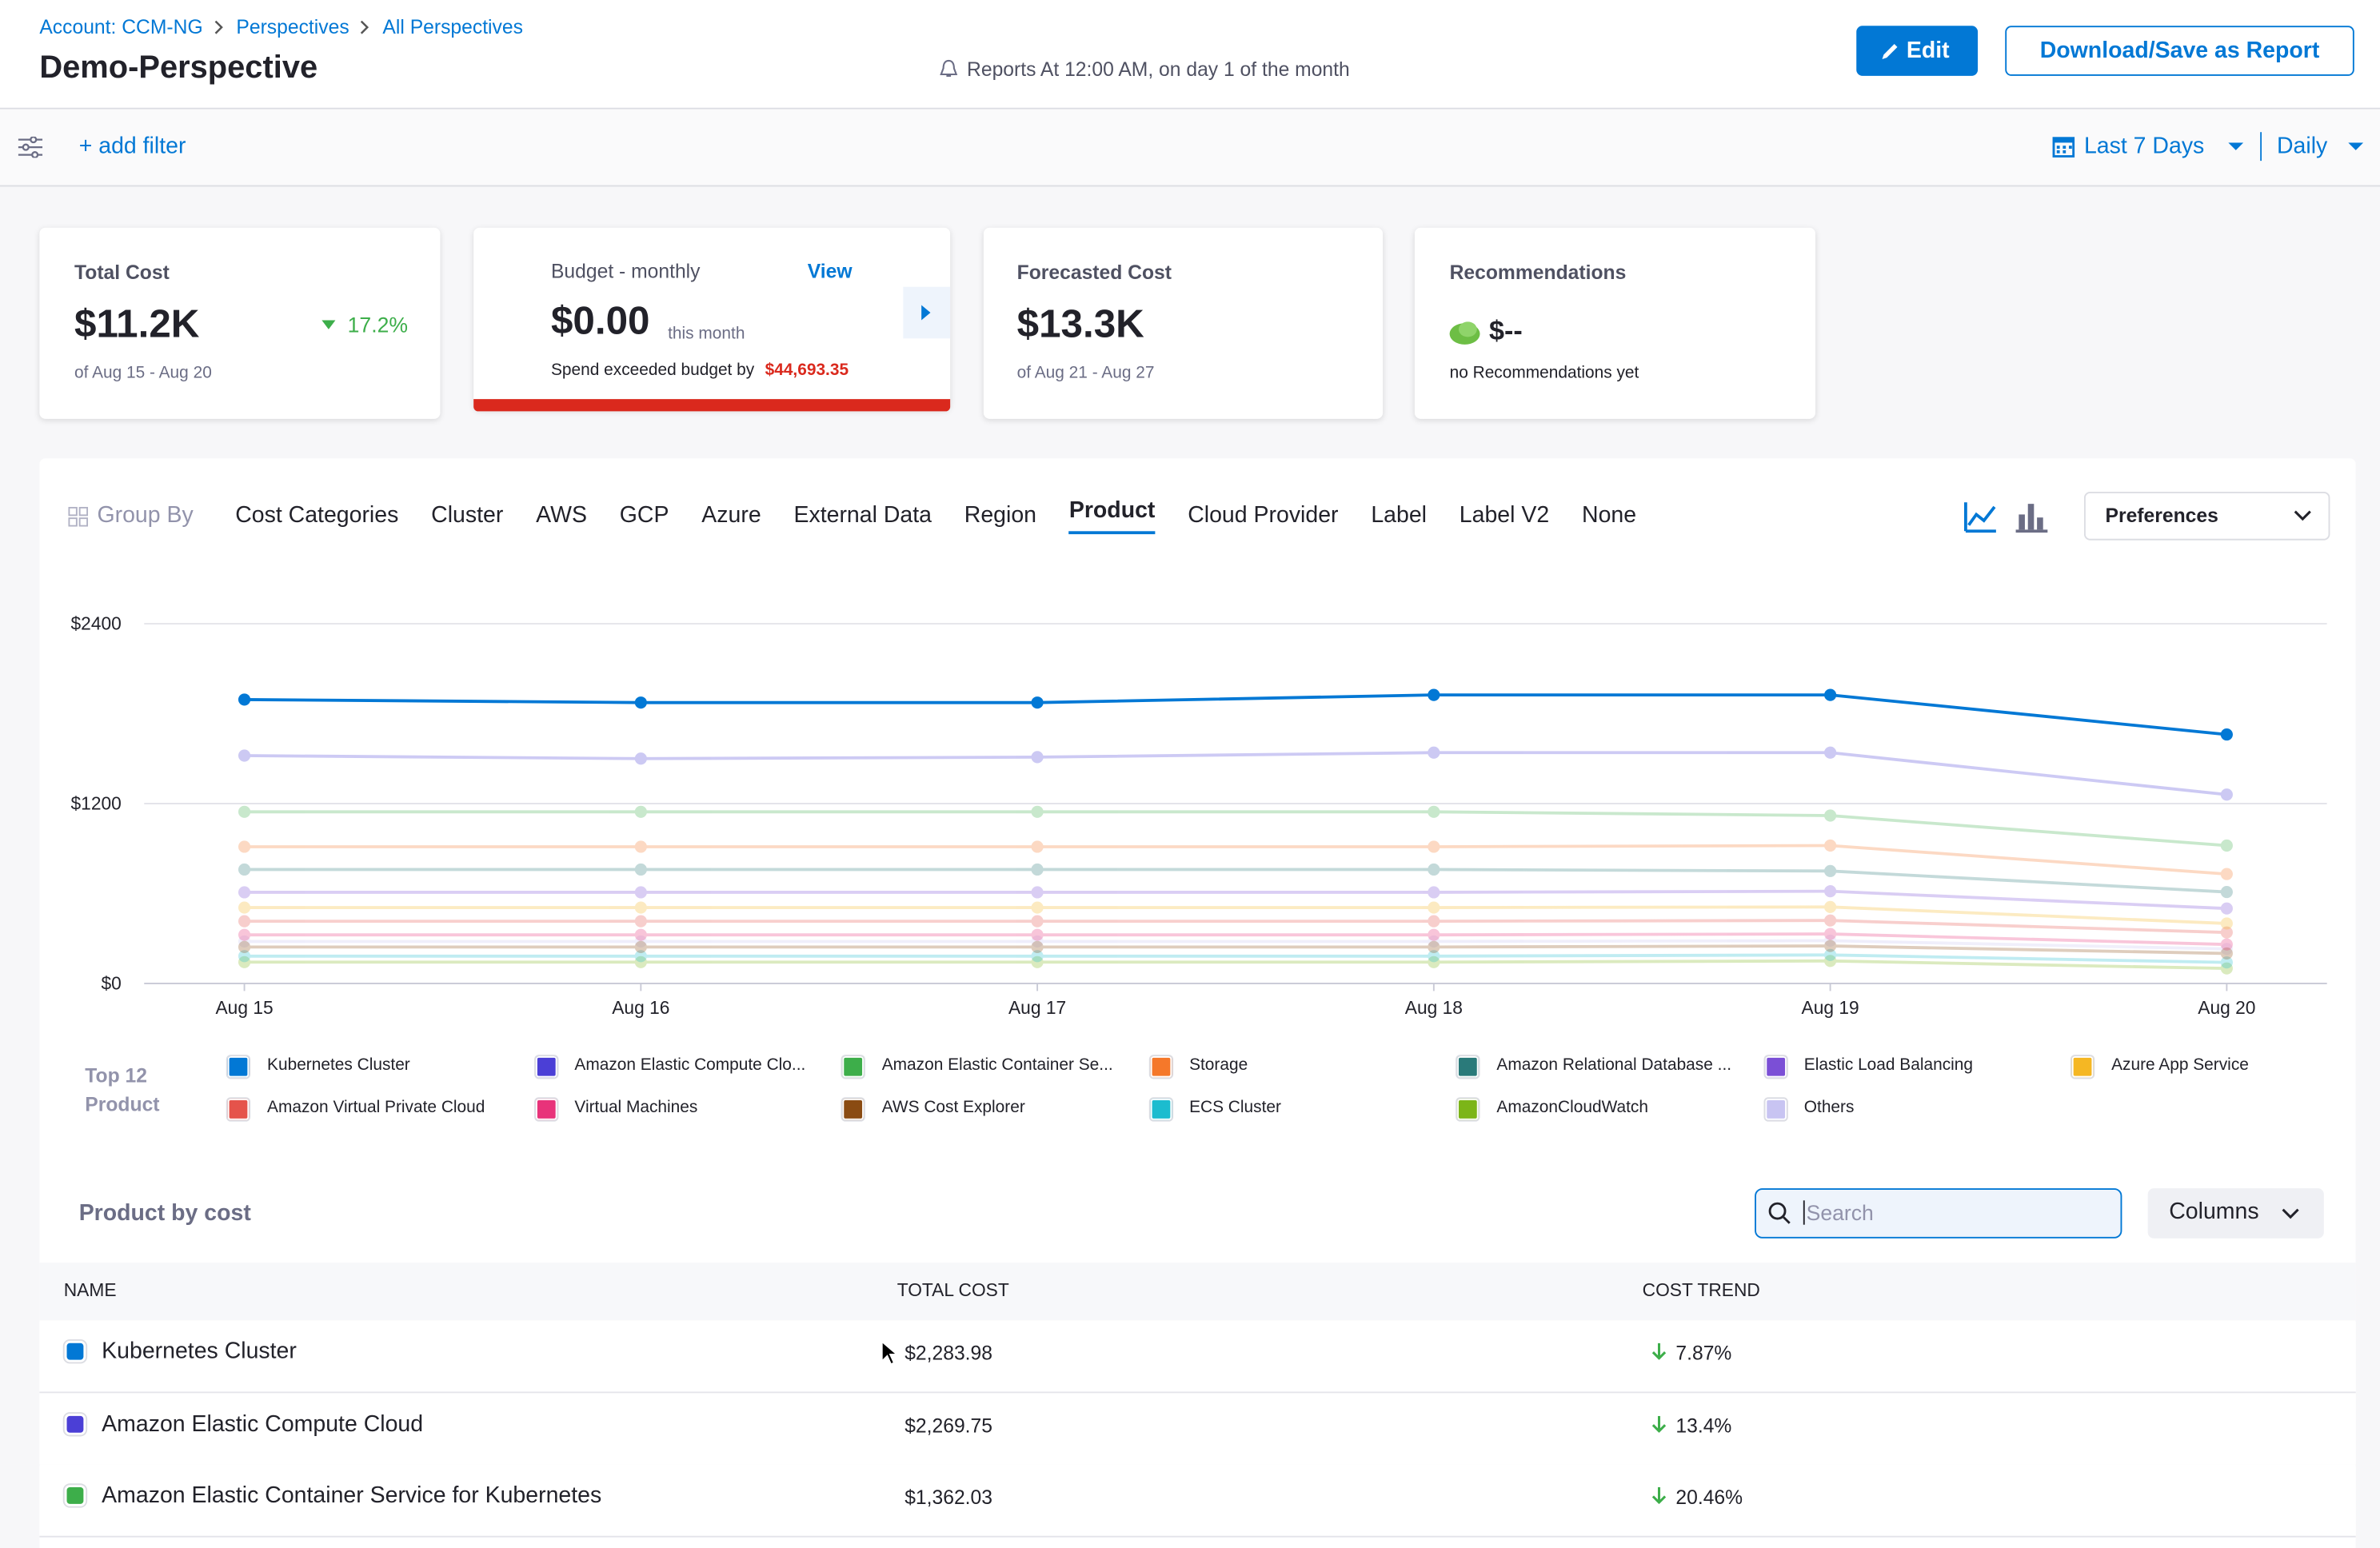 The height and width of the screenshot is (1548, 2380). I want to click on row-cost: $2,283.98, so click(948, 1353).